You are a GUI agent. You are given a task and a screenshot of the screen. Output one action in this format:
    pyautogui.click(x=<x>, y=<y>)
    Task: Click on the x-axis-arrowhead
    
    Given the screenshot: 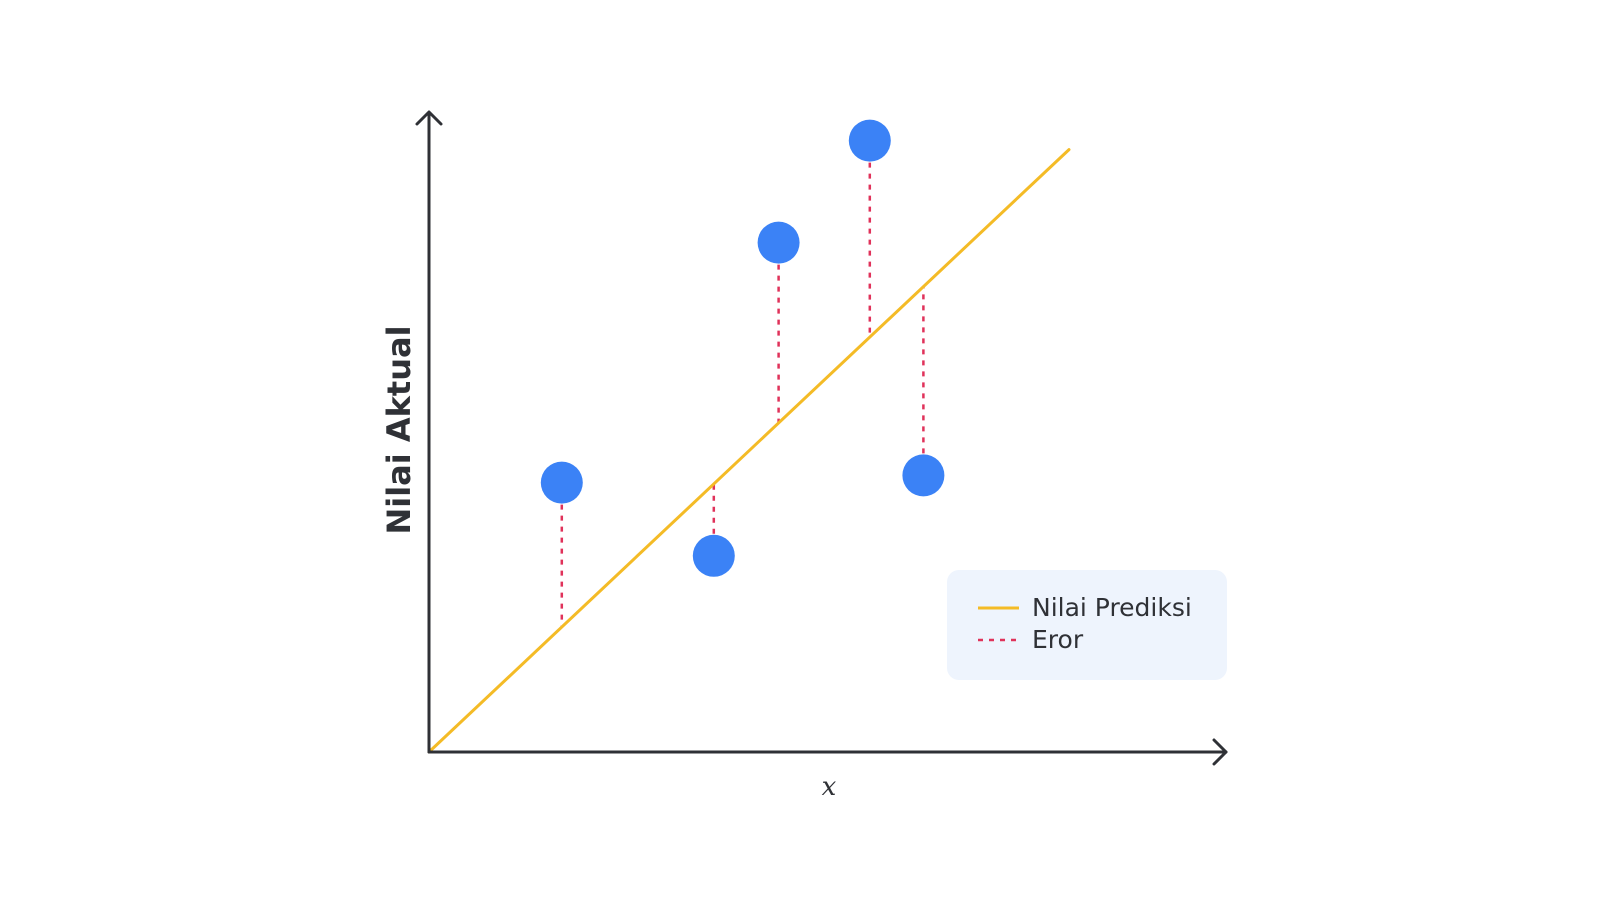 What is the action you would take?
    pyautogui.click(x=1220, y=752)
    